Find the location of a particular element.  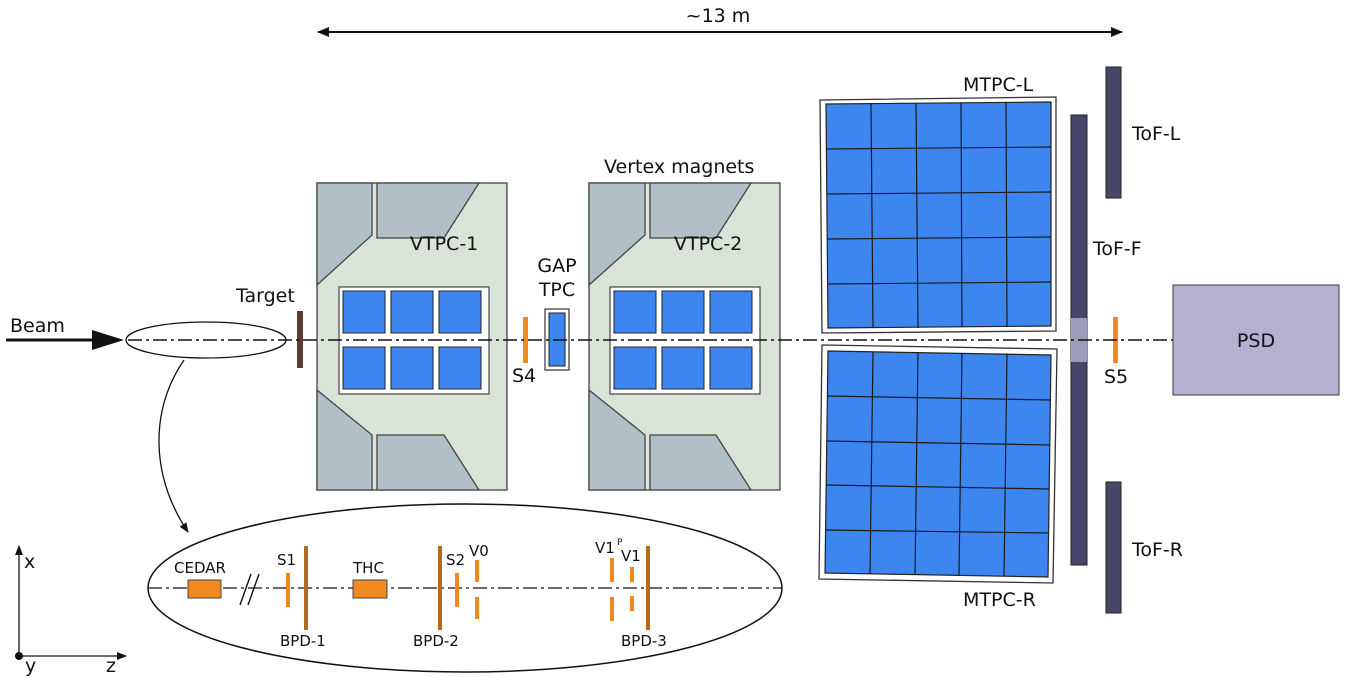

axis-z-label: z is located at coordinates (111, 666).